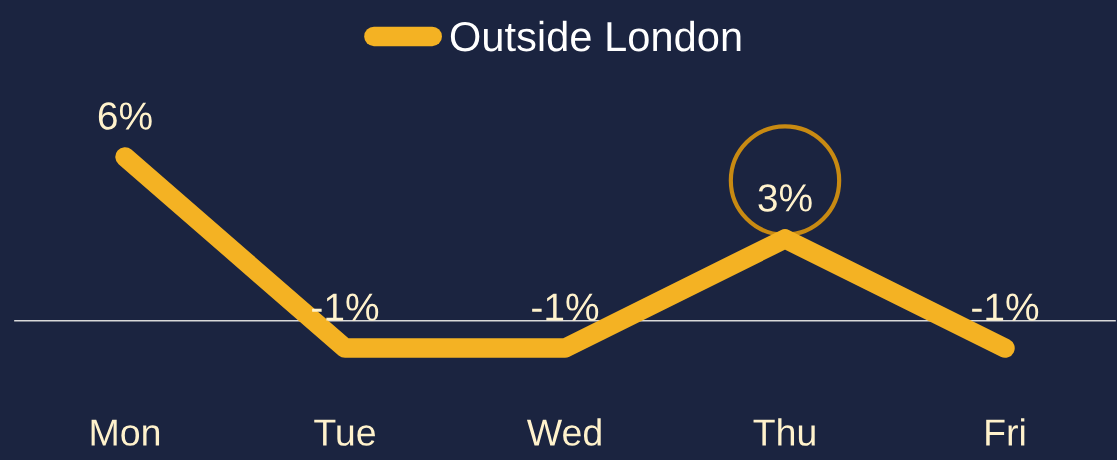  I want to click on x-tick-label: Fri, so click(1005, 432).